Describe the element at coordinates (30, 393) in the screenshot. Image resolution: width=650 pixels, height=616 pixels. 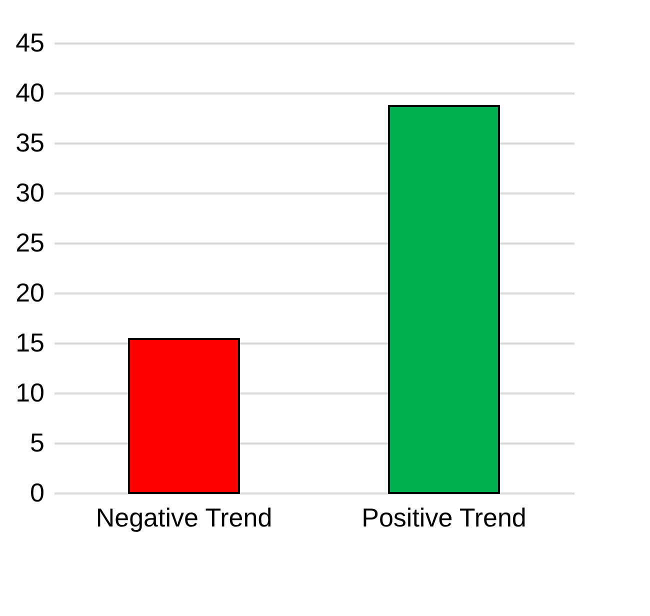
I see `y-tick-label: 10` at that location.